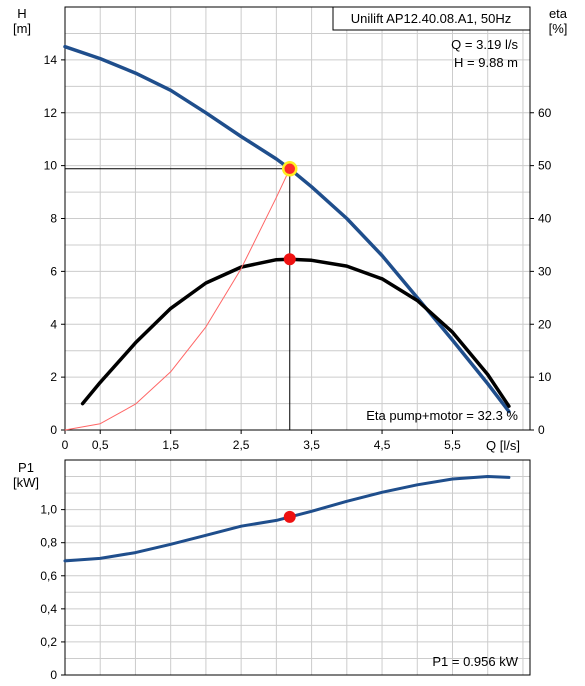  What do you see at coordinates (53, 324) in the screenshot?
I see `top-y-tick-label: 4` at bounding box center [53, 324].